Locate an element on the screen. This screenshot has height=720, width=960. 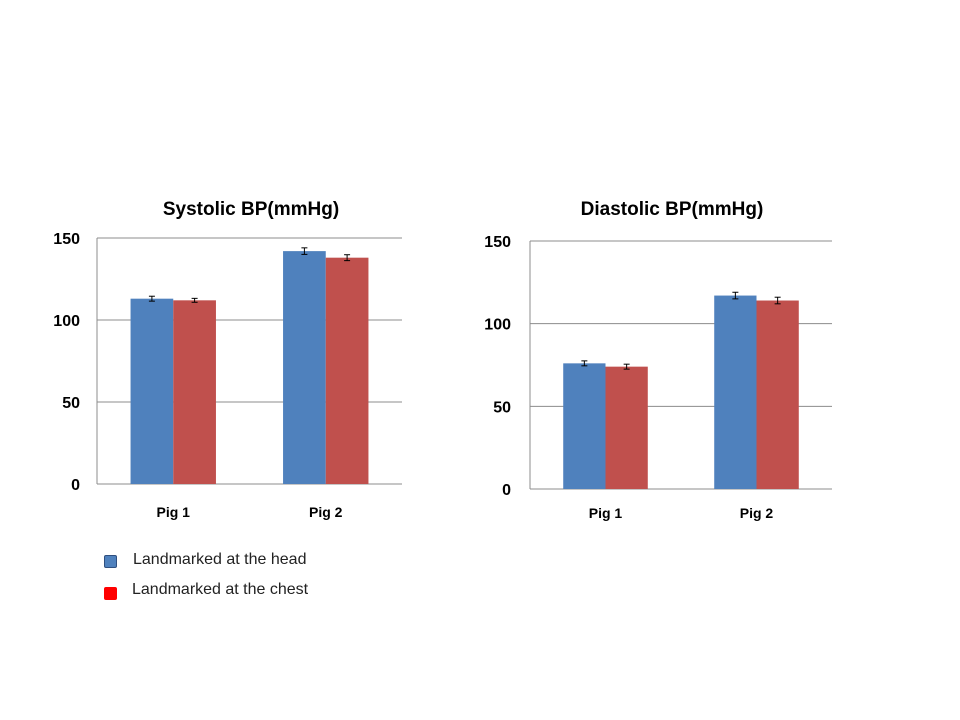
systolic-y-tick-label: 150 is located at coordinates (66, 239).